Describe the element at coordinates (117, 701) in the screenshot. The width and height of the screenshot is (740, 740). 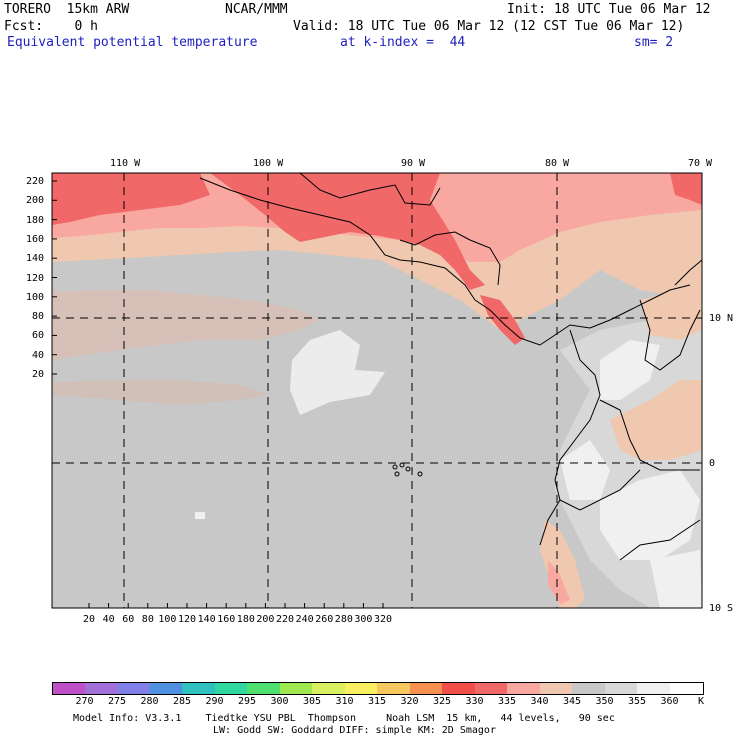
I see `colorbar-label: 275` at that location.